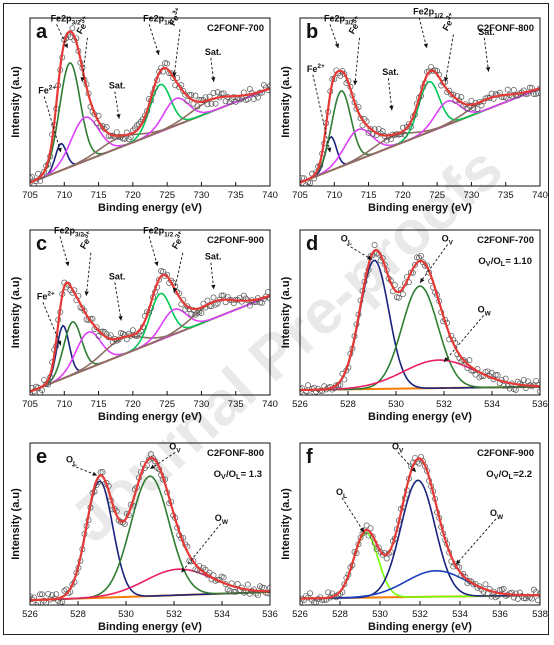 Image resolution: width=554 pixels, height=645 pixels. I want to click on x-tick-label: 725, so click(167, 195).